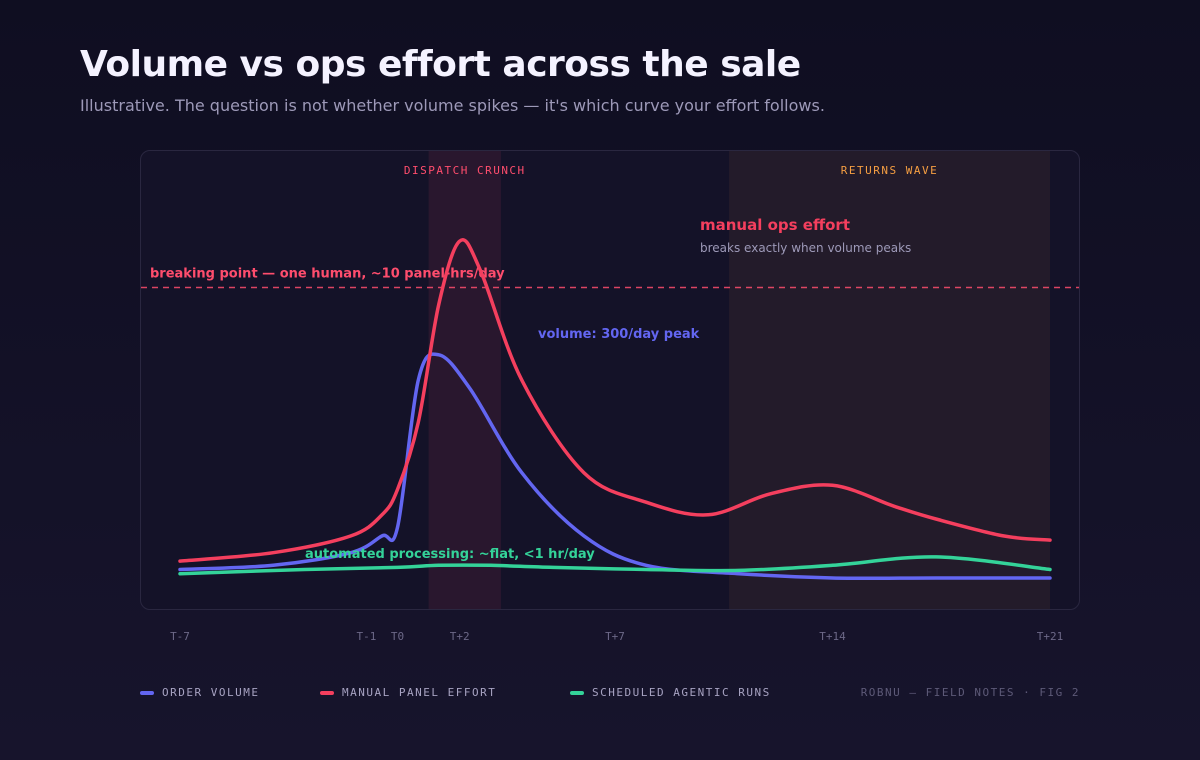 This screenshot has height=760, width=1200. I want to click on legend-label-manual-panel-effort: MANUAL PANEL EFFORT, so click(419, 692).